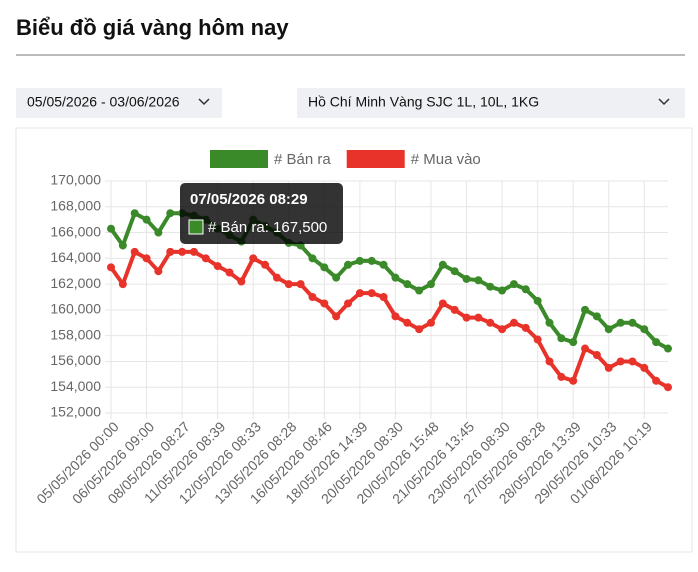 Image resolution: width=698 pixels, height=572 pixels. Describe the element at coordinates (446, 159) in the screenshot. I see `legend-label: # Mua vào` at that location.